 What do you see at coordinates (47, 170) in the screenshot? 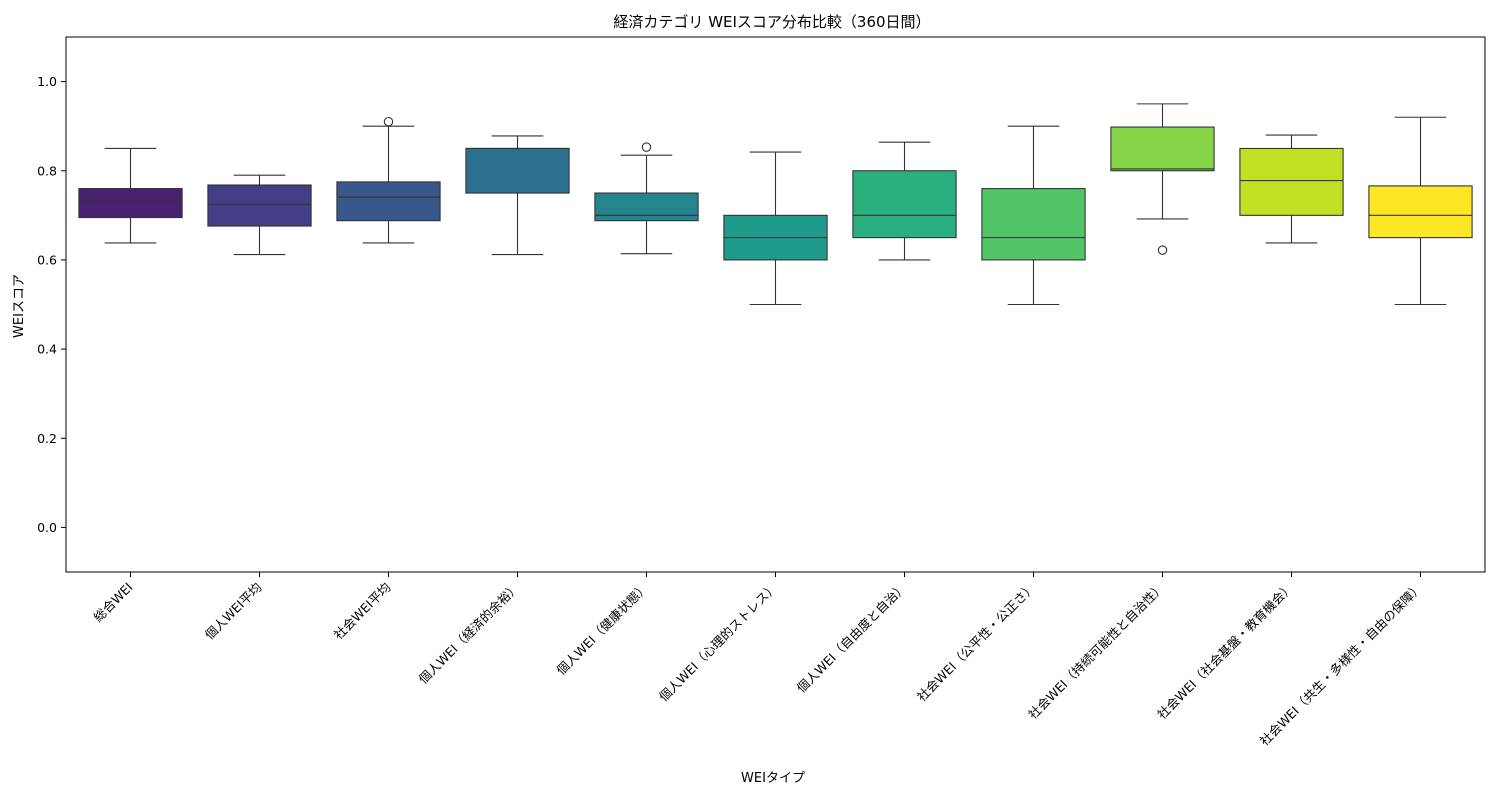
I see `y-tick-label: 0.8` at bounding box center [47, 170].